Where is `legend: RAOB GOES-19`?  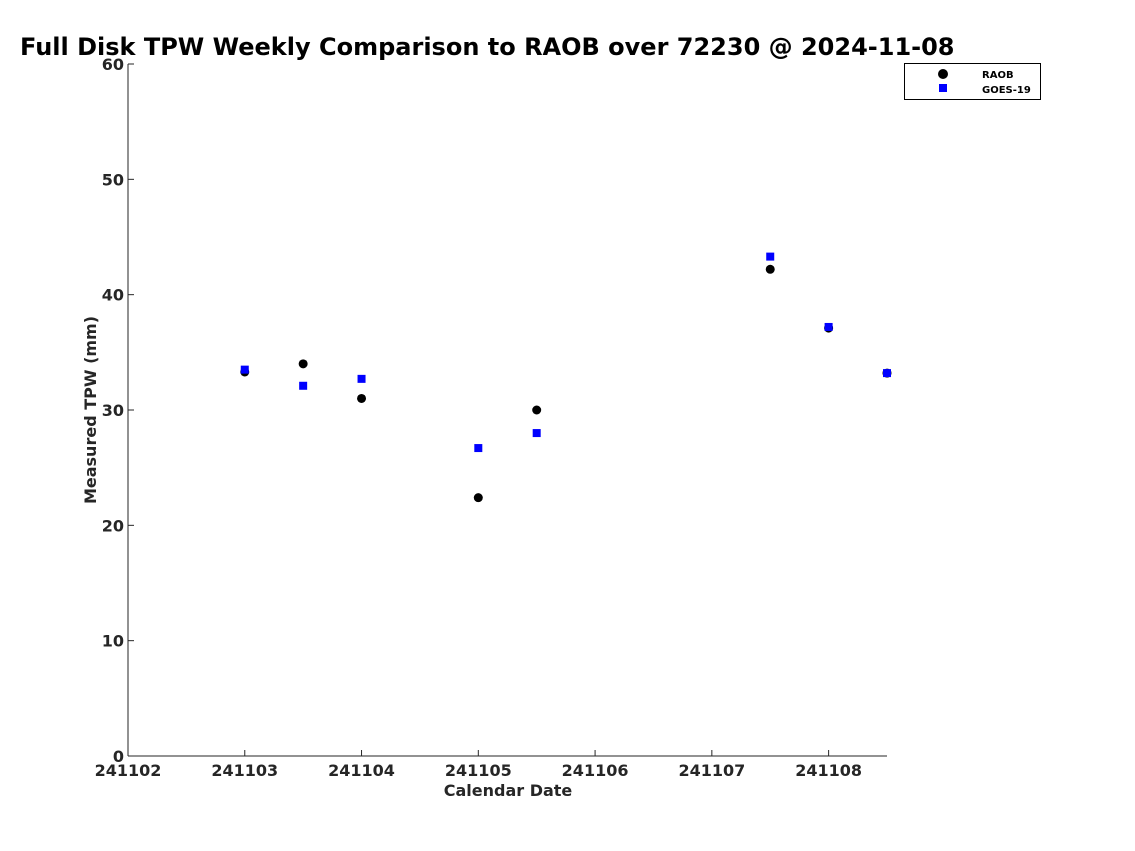 legend: RAOB GOES-19 is located at coordinates (972, 81).